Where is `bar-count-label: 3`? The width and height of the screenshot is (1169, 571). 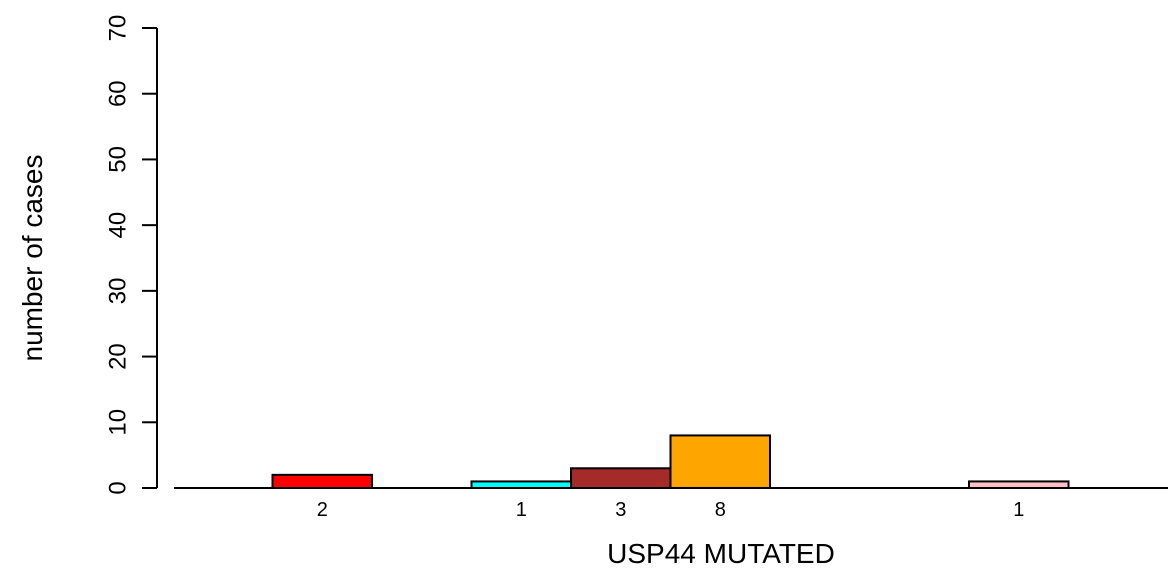
bar-count-label: 3 is located at coordinates (620, 510).